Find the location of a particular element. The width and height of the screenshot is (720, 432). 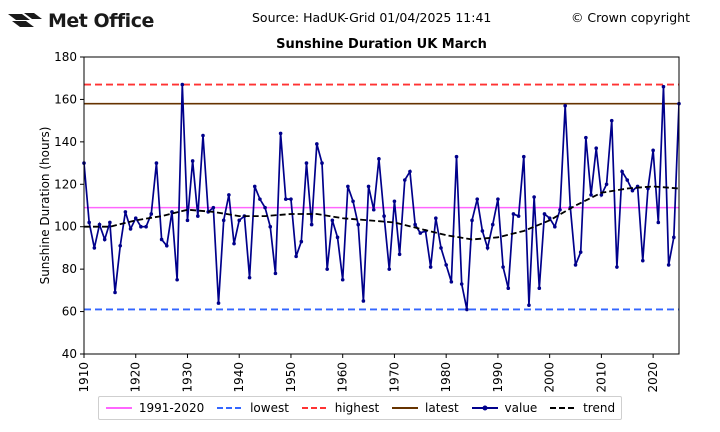

legend-label: value is located at coordinates (521, 408).